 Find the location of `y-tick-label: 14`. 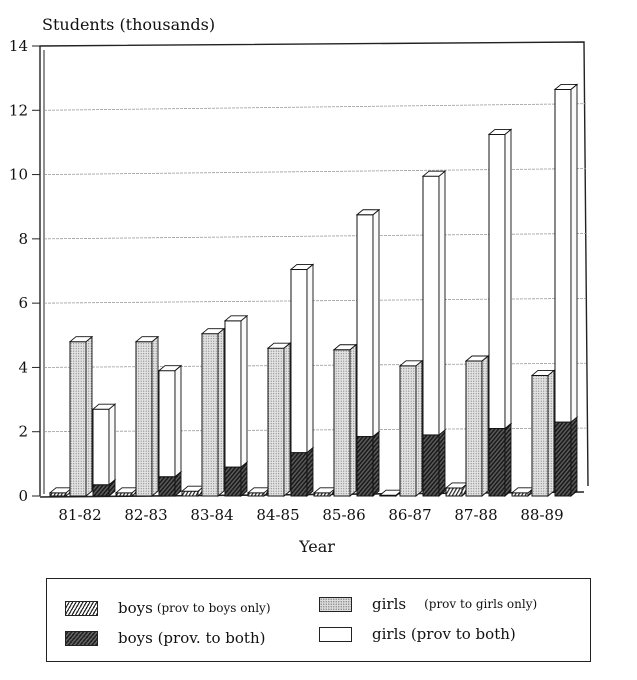

y-tick-label: 14 is located at coordinates (18, 46).